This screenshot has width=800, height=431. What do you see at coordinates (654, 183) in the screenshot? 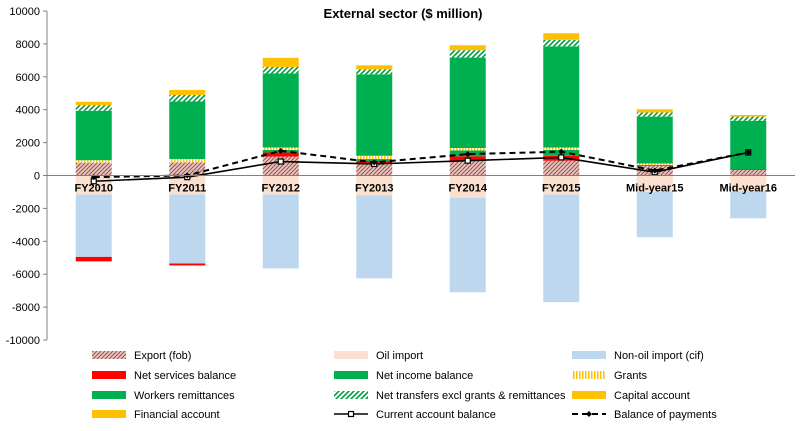
I see `bar-oil-import-mid-year15` at bounding box center [654, 183].